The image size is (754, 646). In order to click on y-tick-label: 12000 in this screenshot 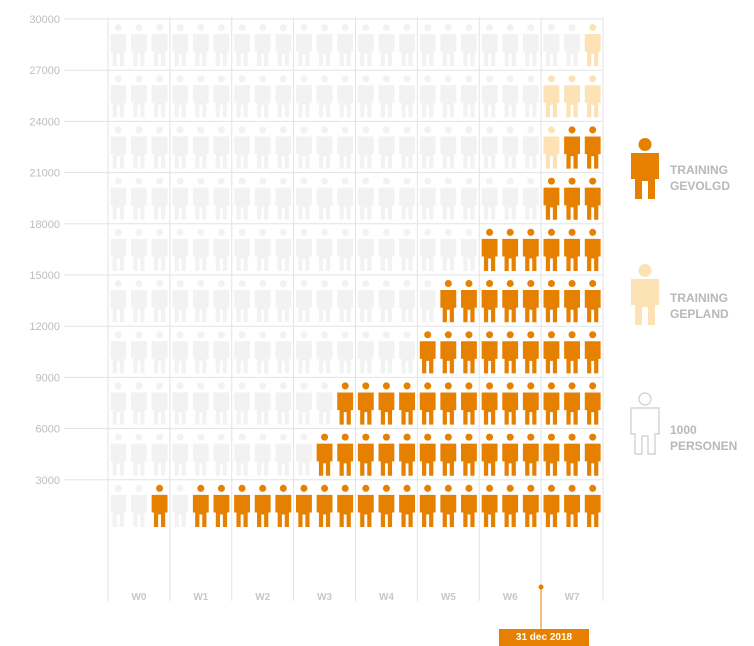, I will do `click(44, 327)`.